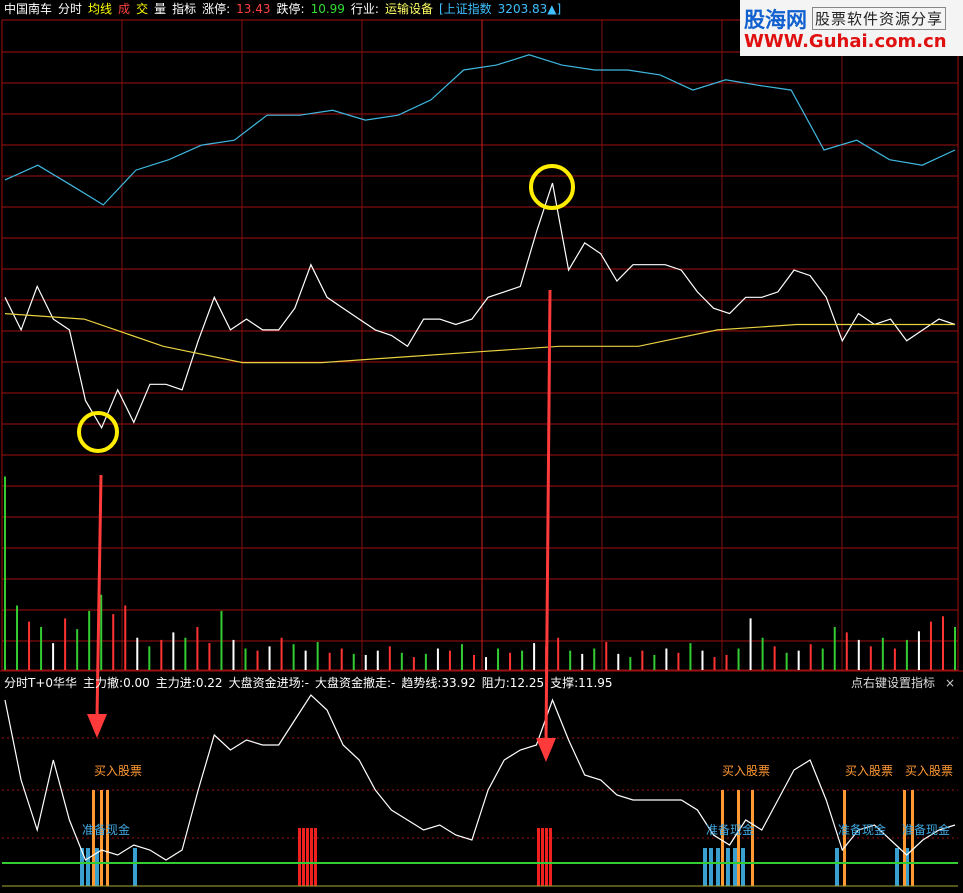  Describe the element at coordinates (327, 9) in the screenshot. I see `header-item: 10.99` at that location.